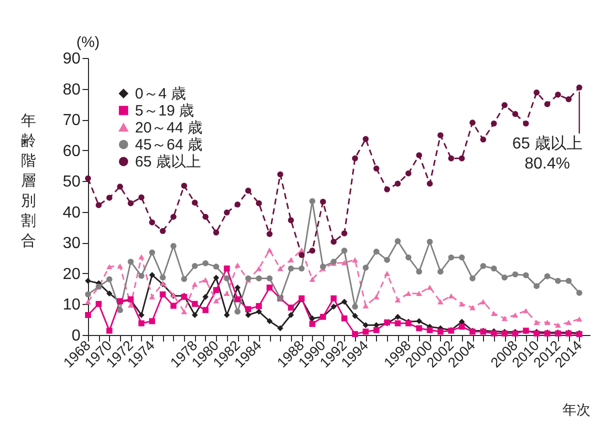  Describe the element at coordinates (547, 153) in the screenshot. I see `annotation: 65 歳以上 80.4%` at that location.